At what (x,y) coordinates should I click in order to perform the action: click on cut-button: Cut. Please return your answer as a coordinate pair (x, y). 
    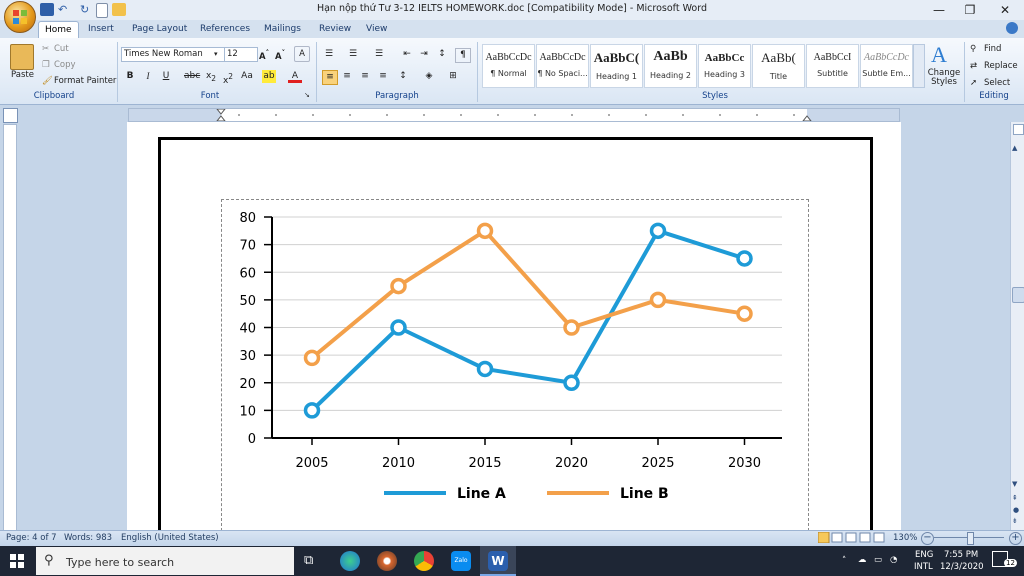
    Looking at the image, I should click on (61, 49).